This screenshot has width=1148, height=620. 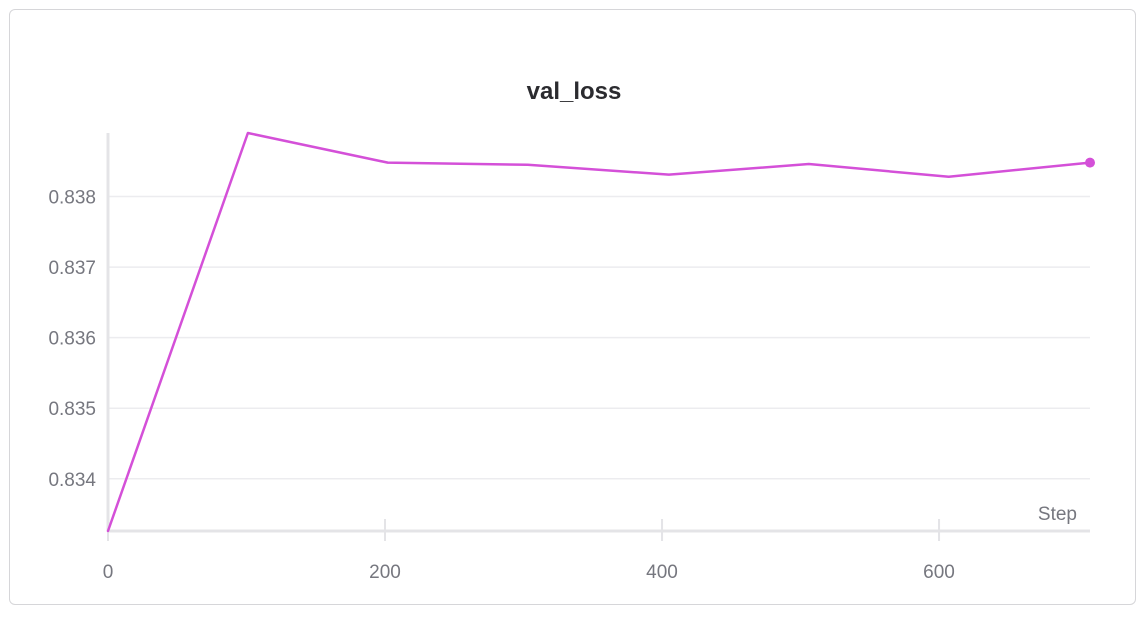 What do you see at coordinates (385, 572) in the screenshot?
I see `x-tick-label: 200` at bounding box center [385, 572].